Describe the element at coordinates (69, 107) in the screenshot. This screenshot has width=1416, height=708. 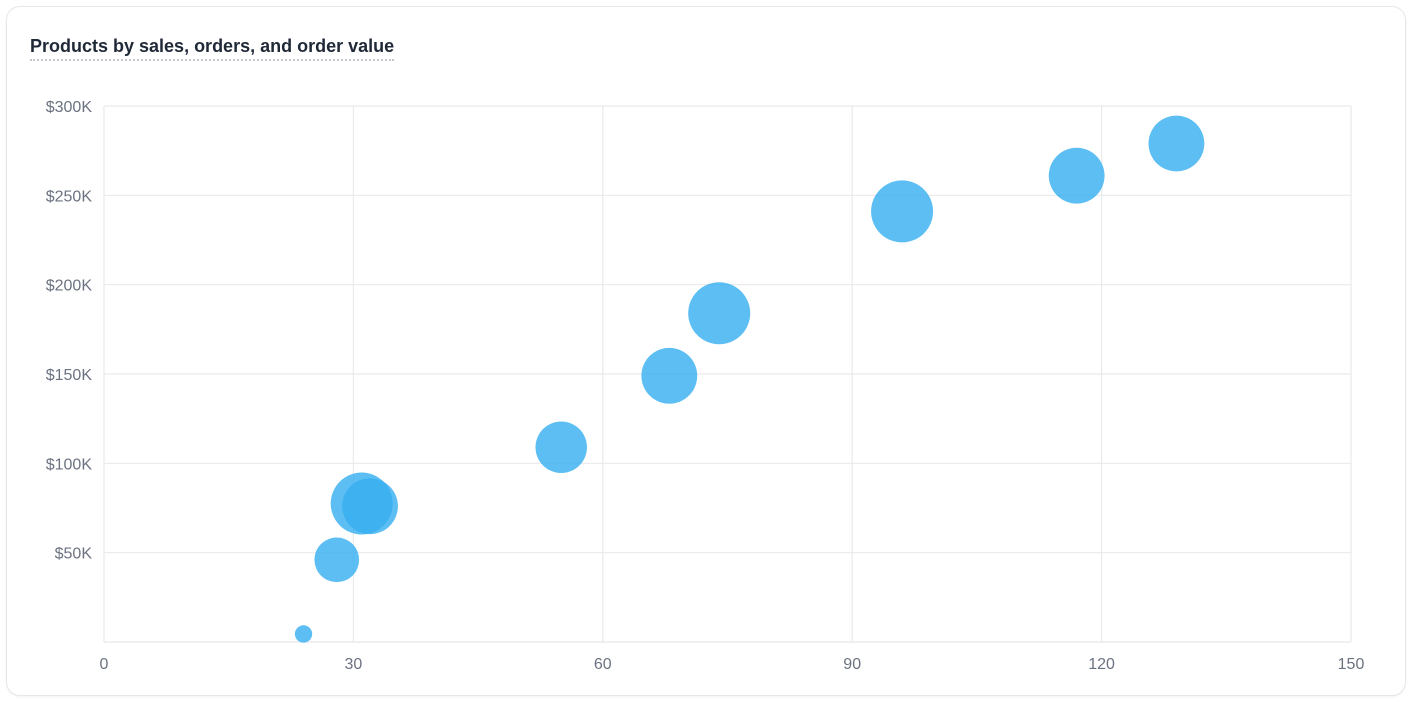
I see `y-tick-label: $300K` at that location.